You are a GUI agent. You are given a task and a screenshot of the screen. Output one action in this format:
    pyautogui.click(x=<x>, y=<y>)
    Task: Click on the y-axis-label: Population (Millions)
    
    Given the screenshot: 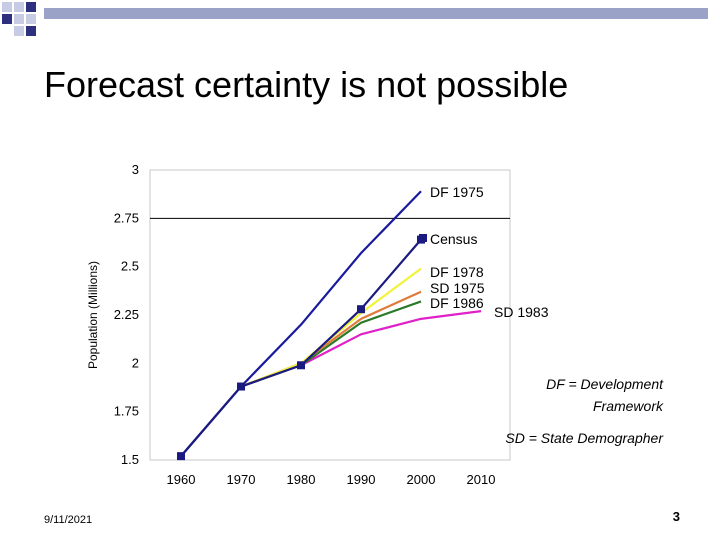 What is the action you would take?
    pyautogui.click(x=93, y=315)
    